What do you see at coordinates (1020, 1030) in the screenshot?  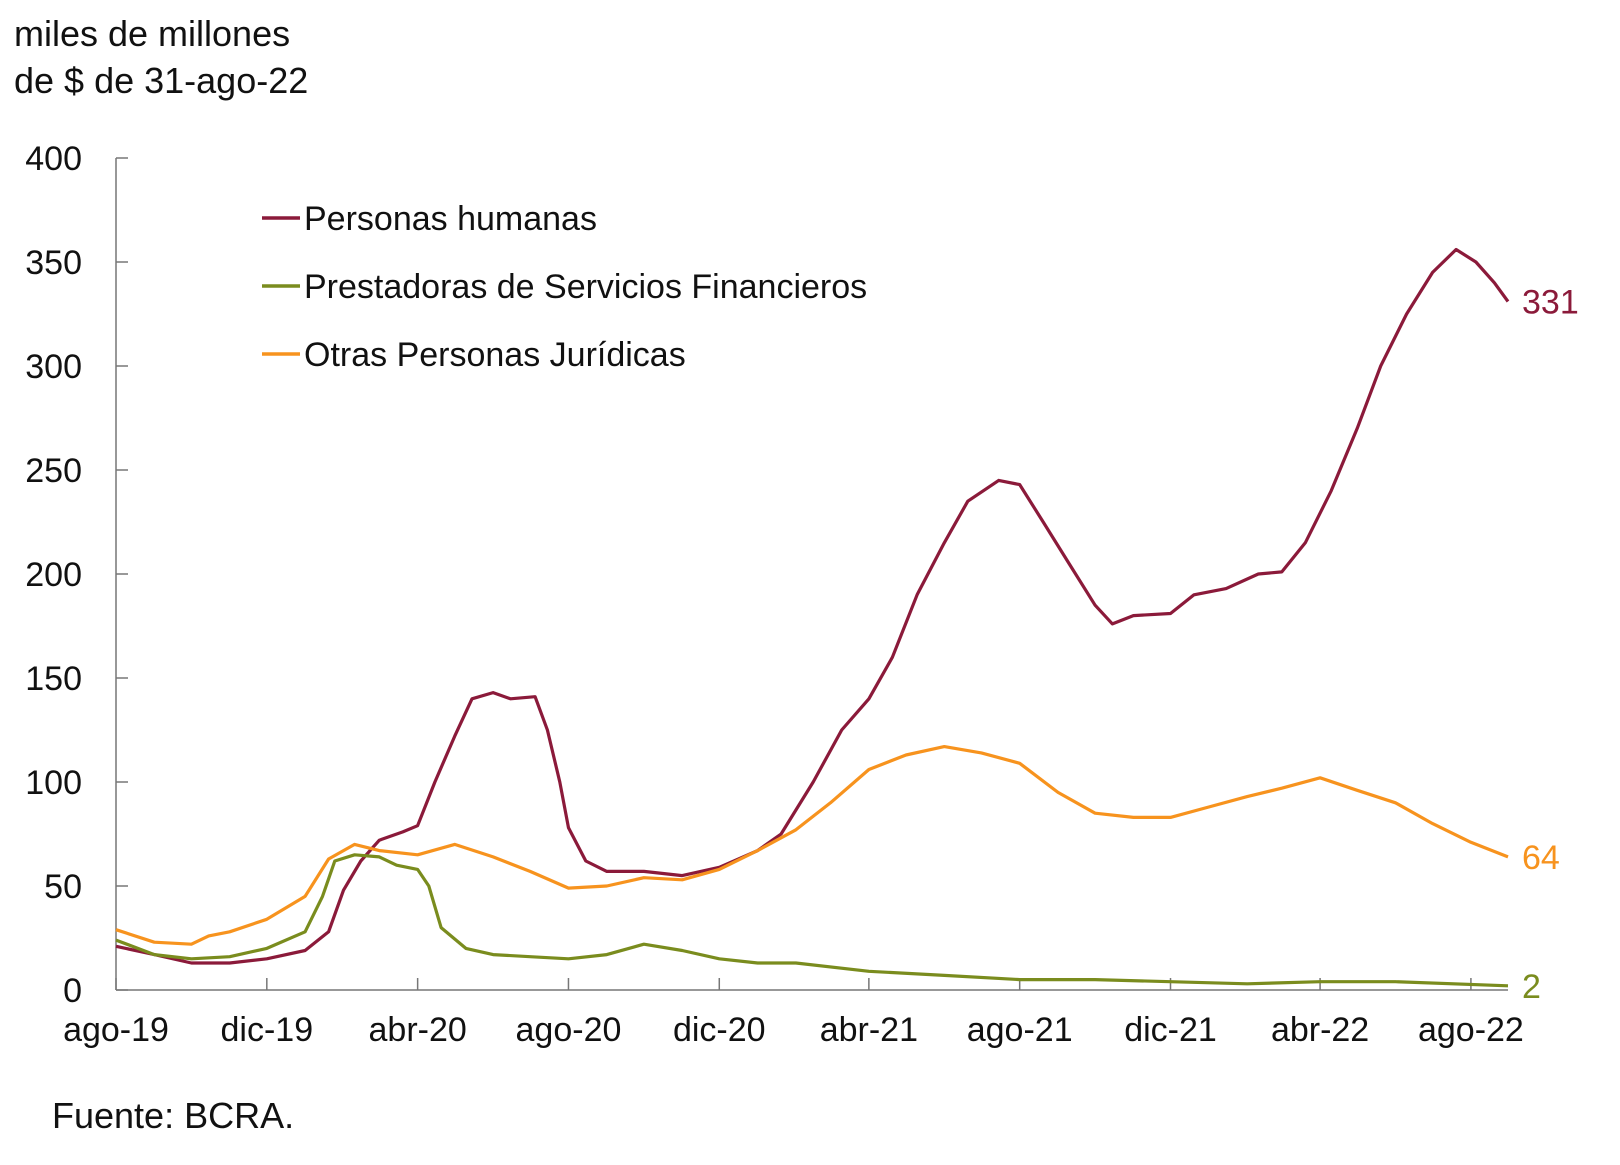 I see `x-tick-label: ago-21` at bounding box center [1020, 1030].